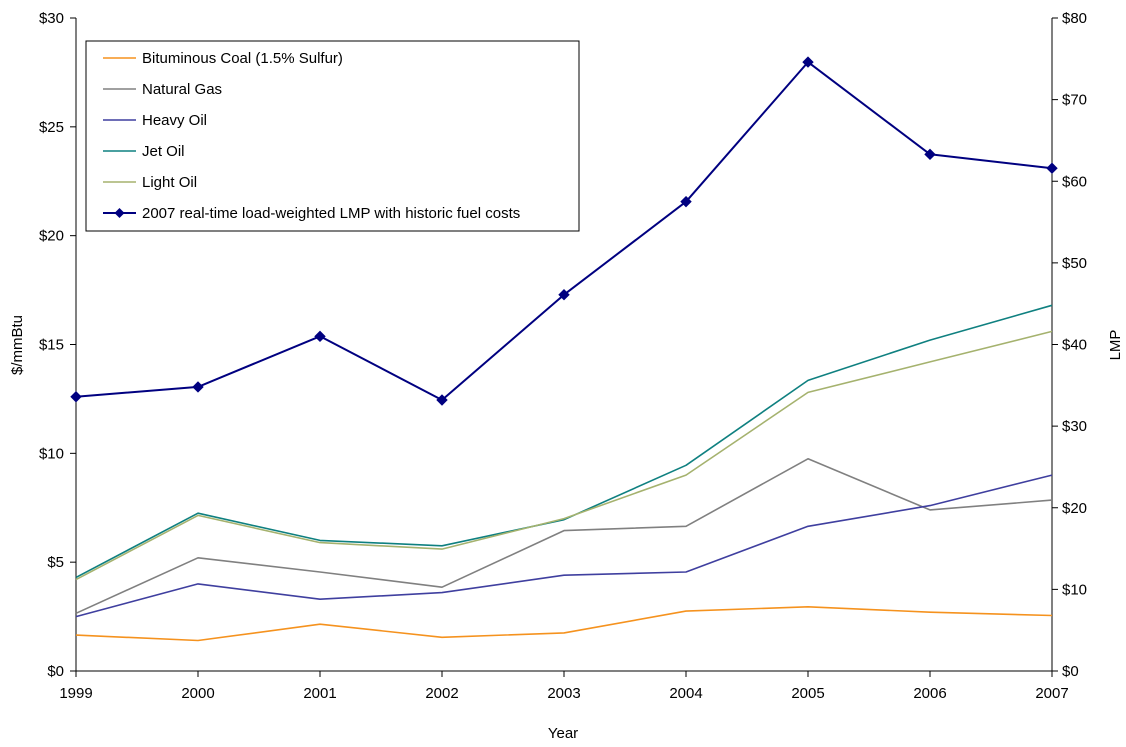  I want to click on x-tick-label: 2006, so click(929, 693).